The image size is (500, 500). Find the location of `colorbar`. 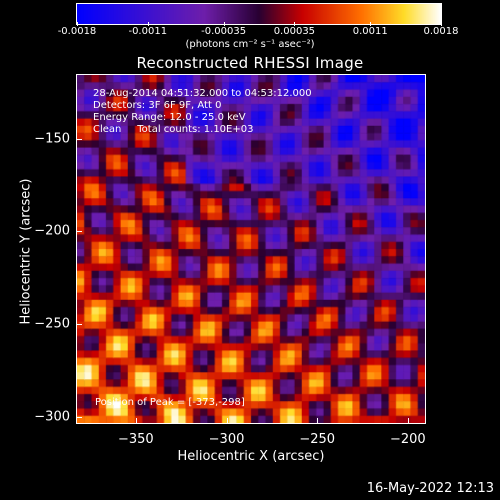

colorbar is located at coordinates (259, 14).